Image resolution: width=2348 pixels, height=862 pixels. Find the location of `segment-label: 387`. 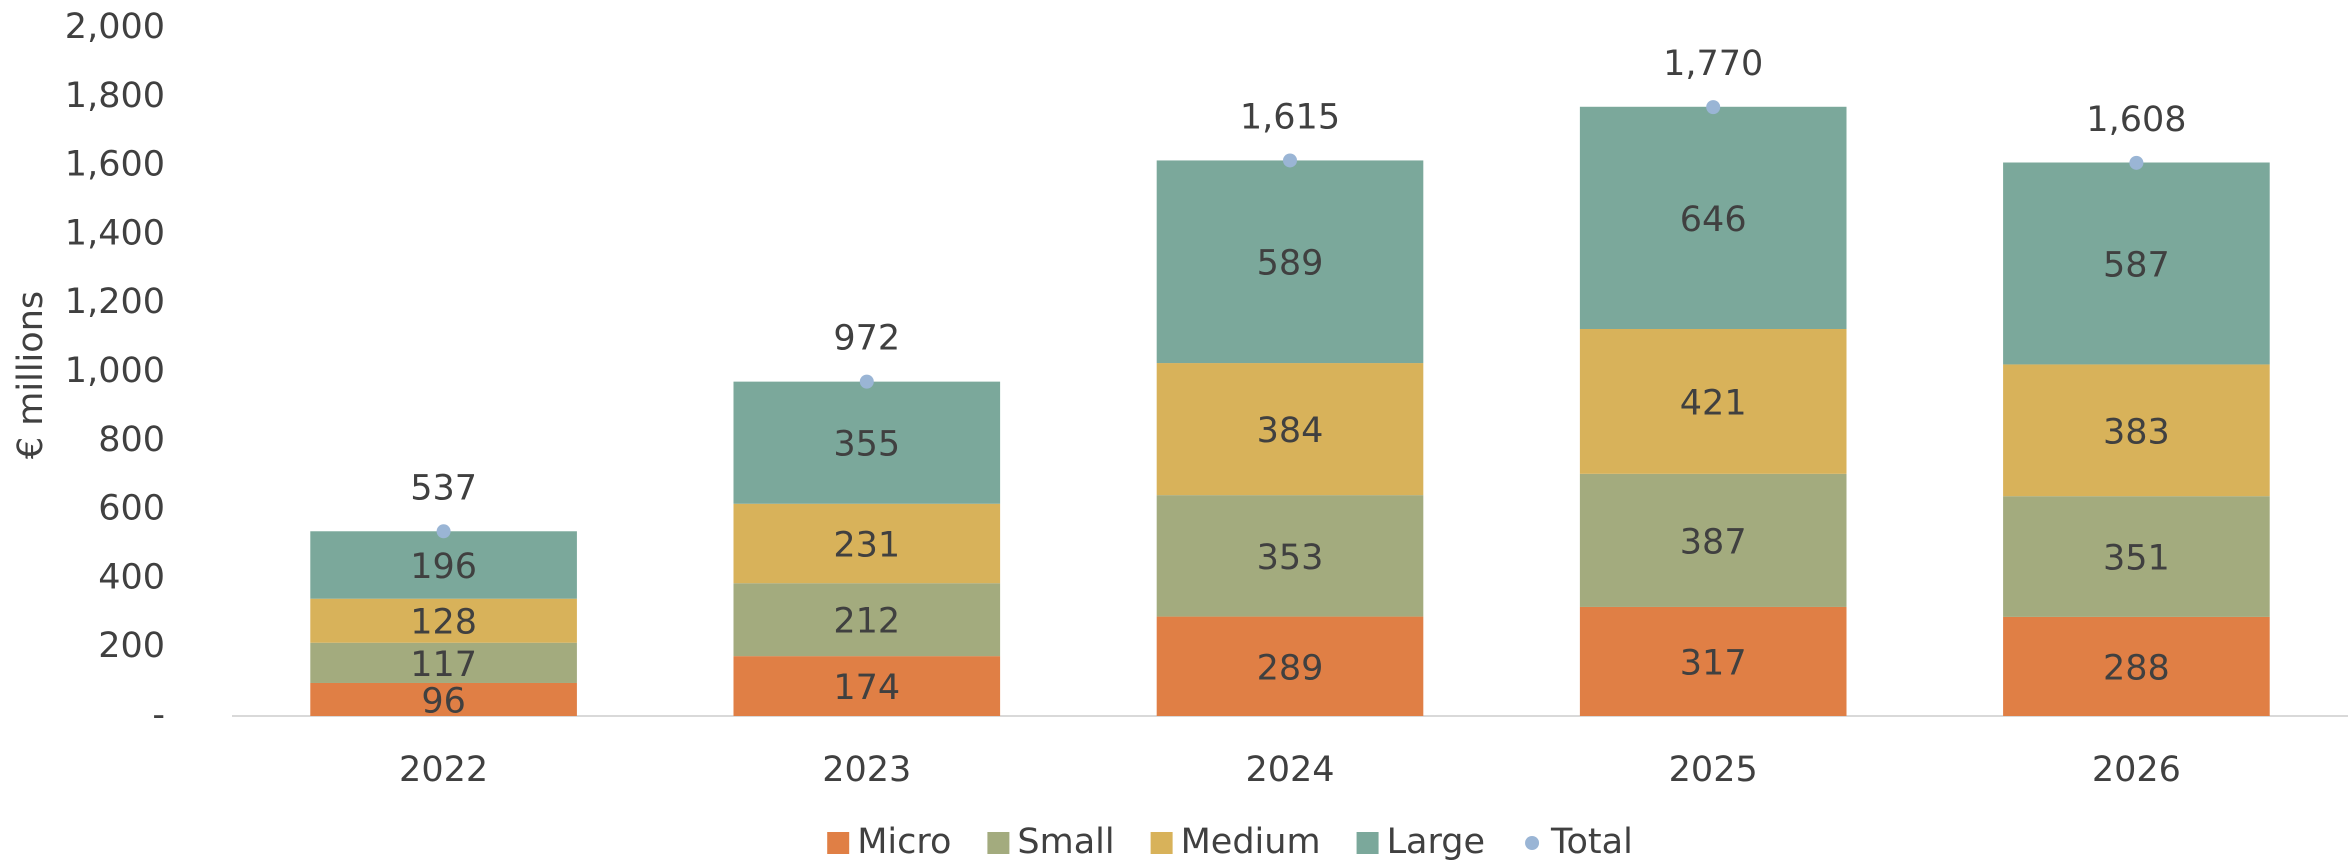

segment-label: 387 is located at coordinates (1713, 542).